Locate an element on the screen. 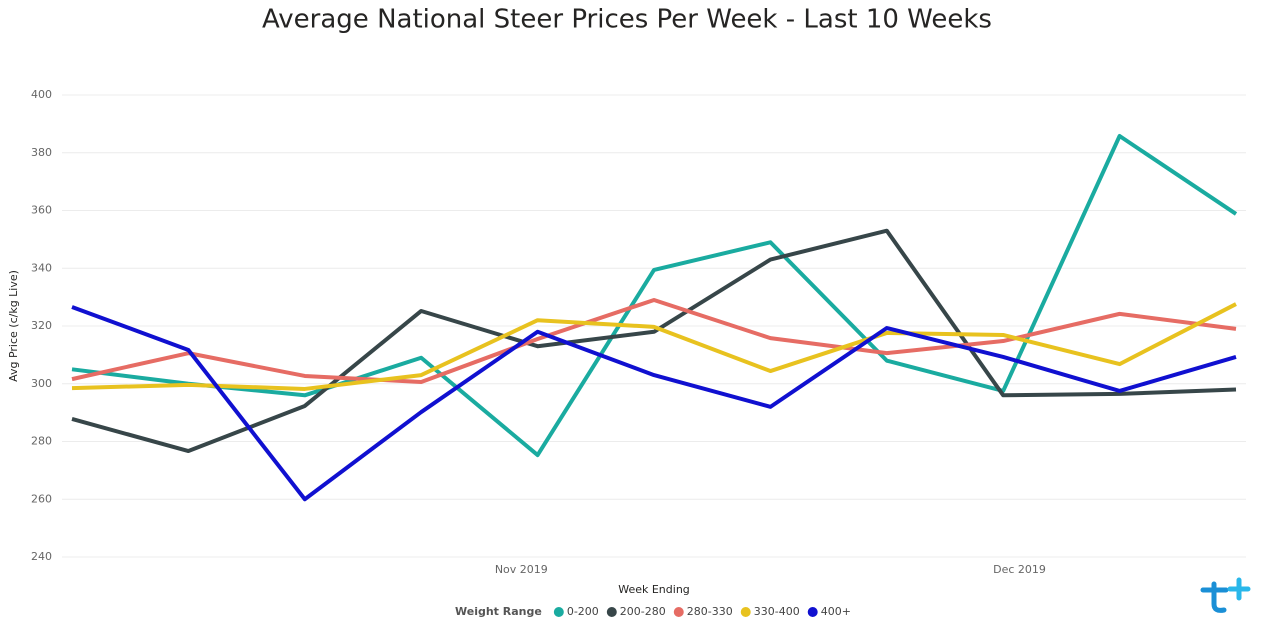  x-tick-label: Dec 2019 is located at coordinates (1019, 569).